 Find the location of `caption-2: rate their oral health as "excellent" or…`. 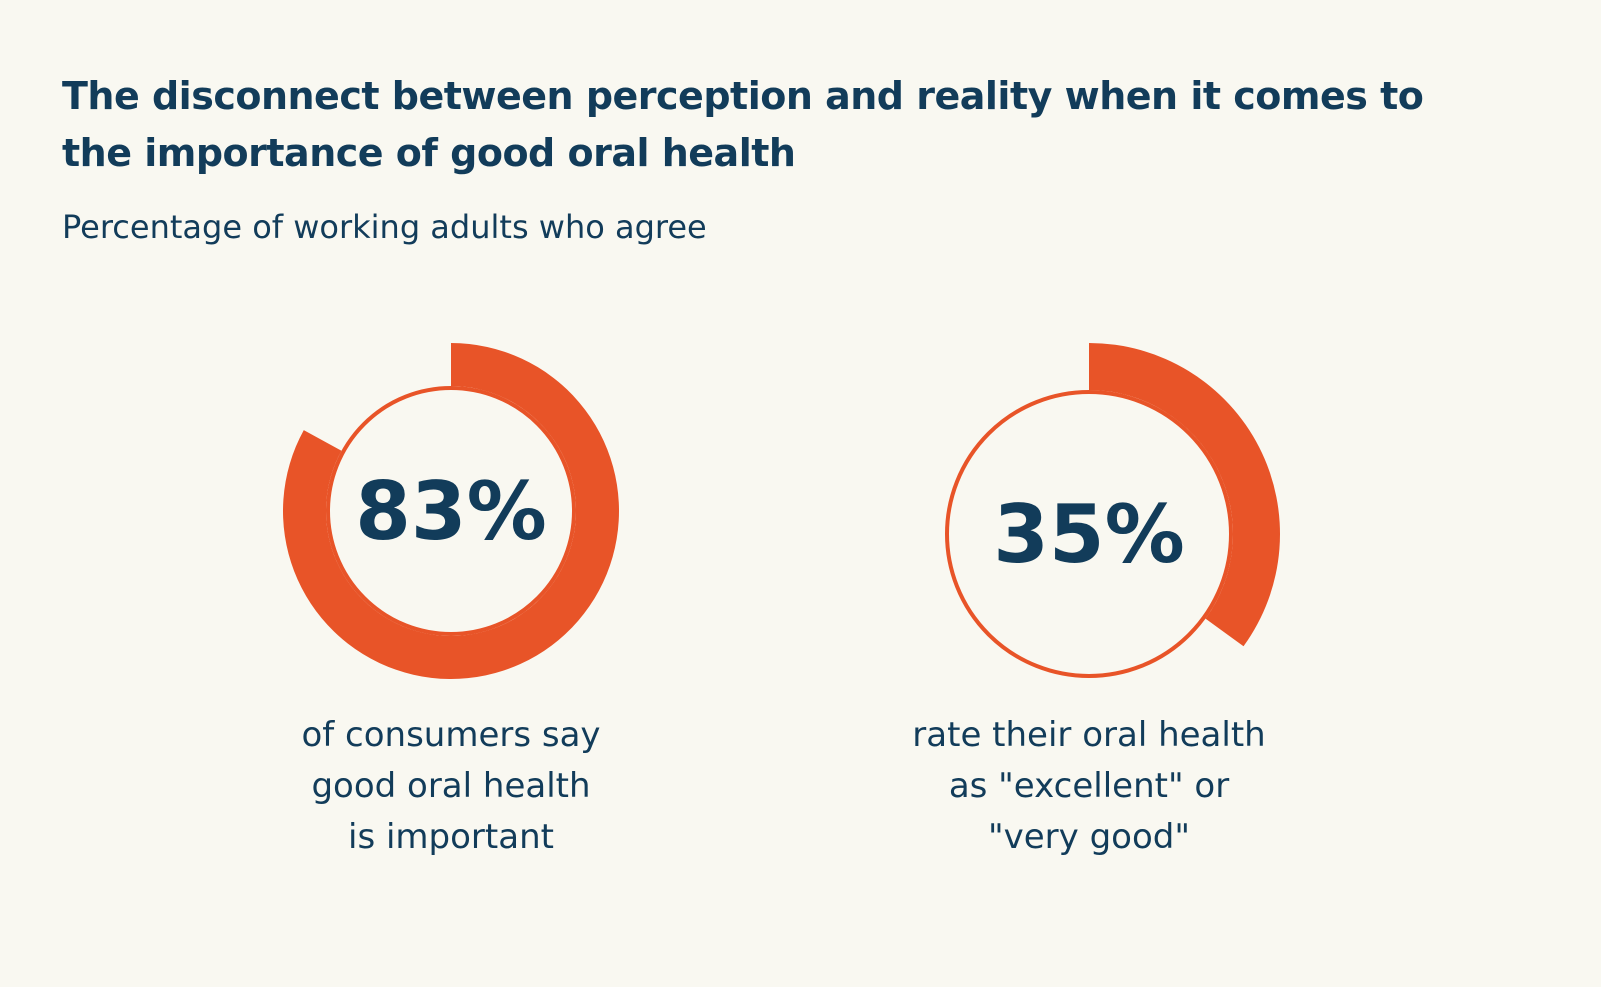

caption-2: rate their oral health as "excellent" or… is located at coordinates (1089, 786).